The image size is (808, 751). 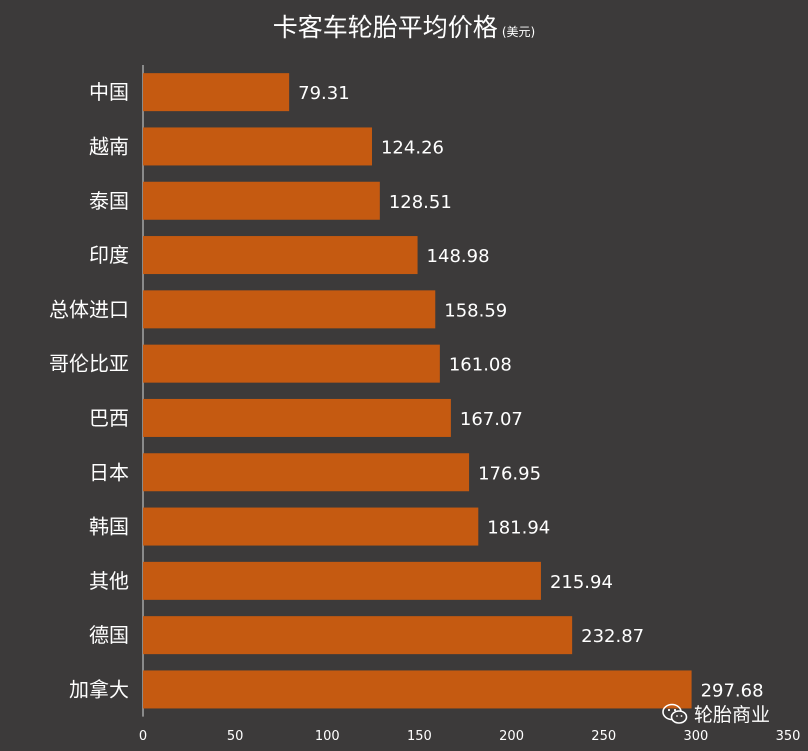 What do you see at coordinates (420, 202) in the screenshot?
I see `data-label: 128.51` at bounding box center [420, 202].